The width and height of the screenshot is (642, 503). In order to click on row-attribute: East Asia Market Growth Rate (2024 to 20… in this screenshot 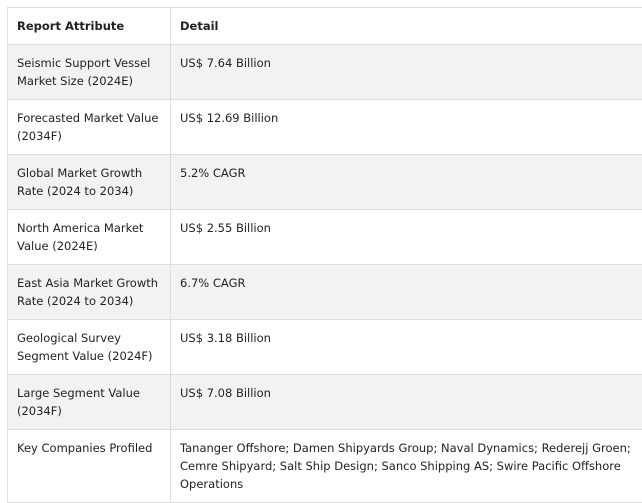, I will do `click(89, 292)`.